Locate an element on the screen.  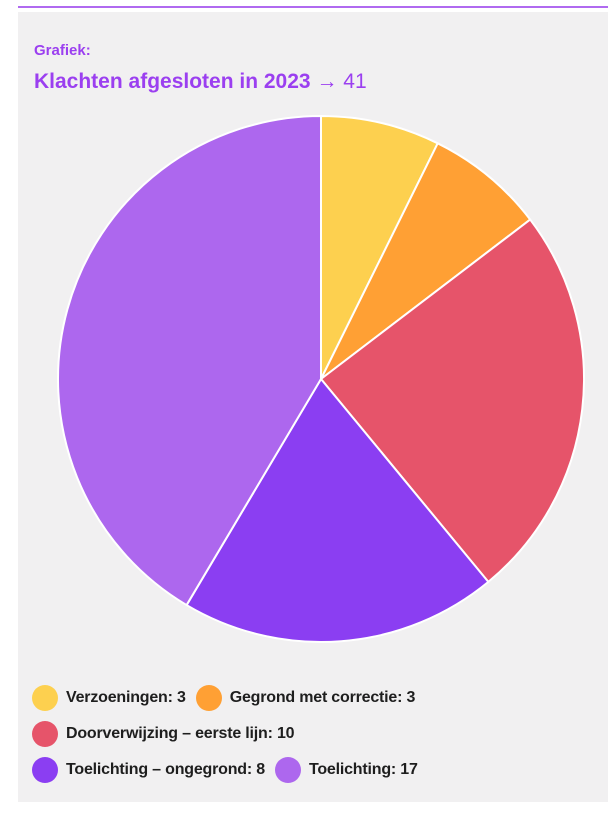
legend-item-doorverwijzing: Doorverwijzing – eerste lijn: 10 is located at coordinates (163, 734).